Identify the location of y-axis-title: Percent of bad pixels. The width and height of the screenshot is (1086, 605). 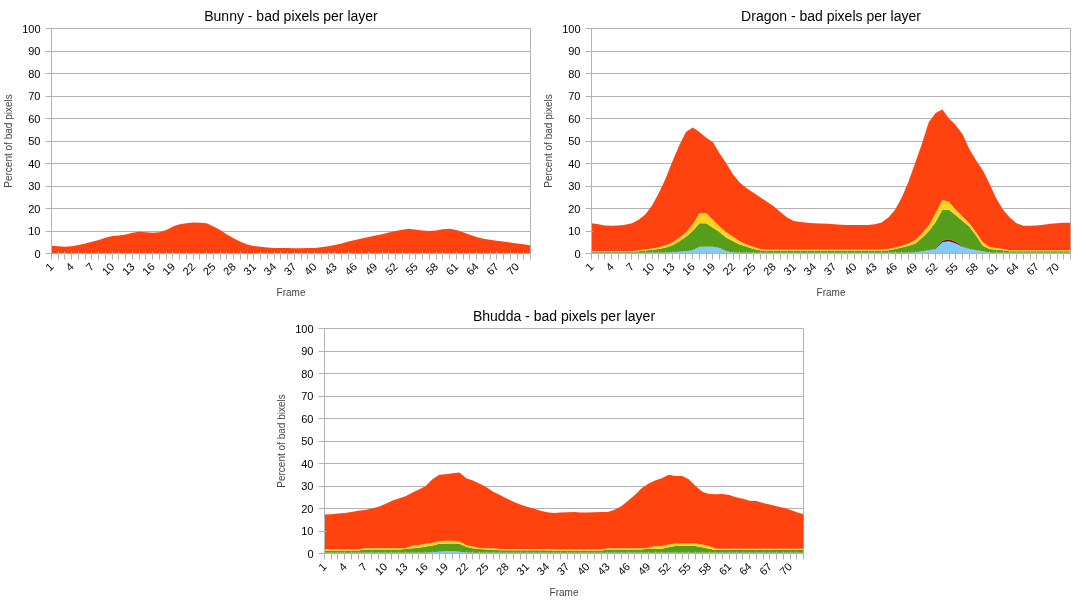
(549, 141).